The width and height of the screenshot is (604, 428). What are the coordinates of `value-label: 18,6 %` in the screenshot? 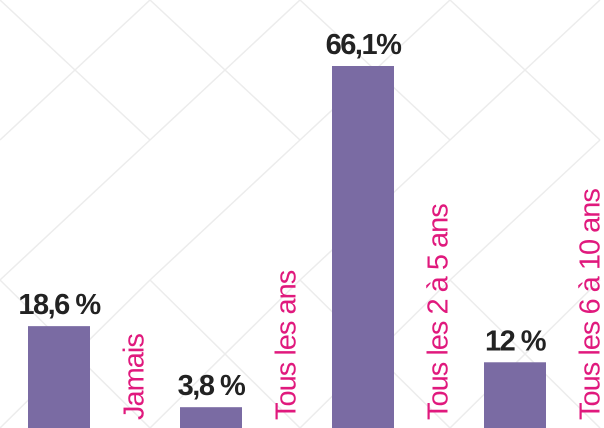 It's located at (59, 305).